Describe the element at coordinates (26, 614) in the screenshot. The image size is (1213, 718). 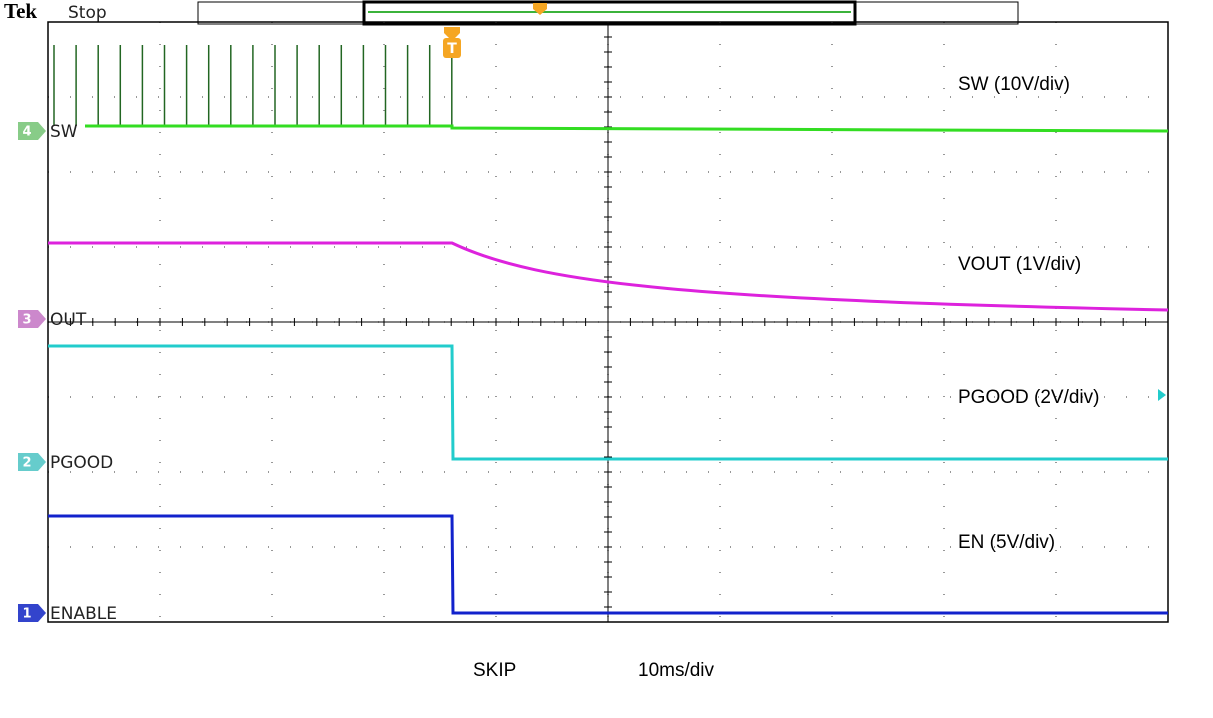
I see `channel-number: 1` at that location.